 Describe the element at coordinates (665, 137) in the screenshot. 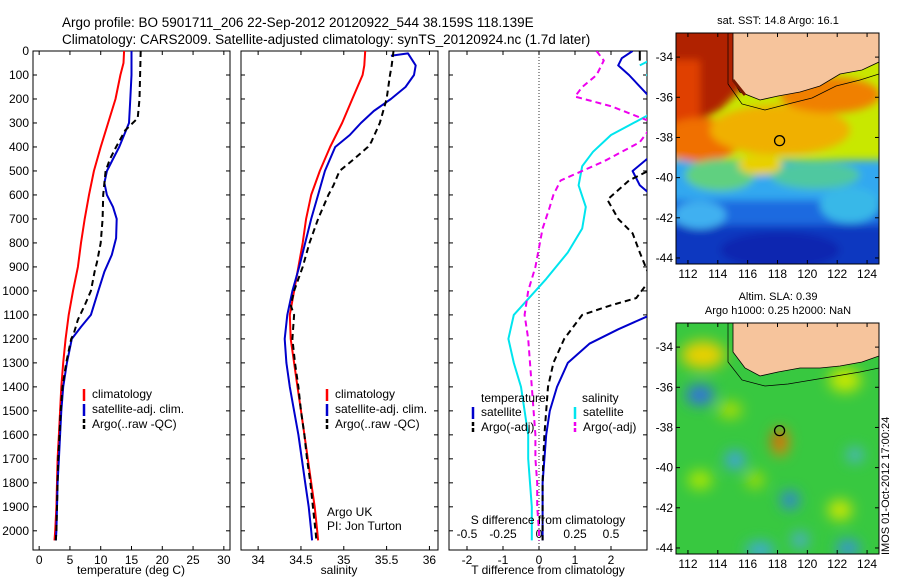

I see `map-y-tick-label: -38` at that location.